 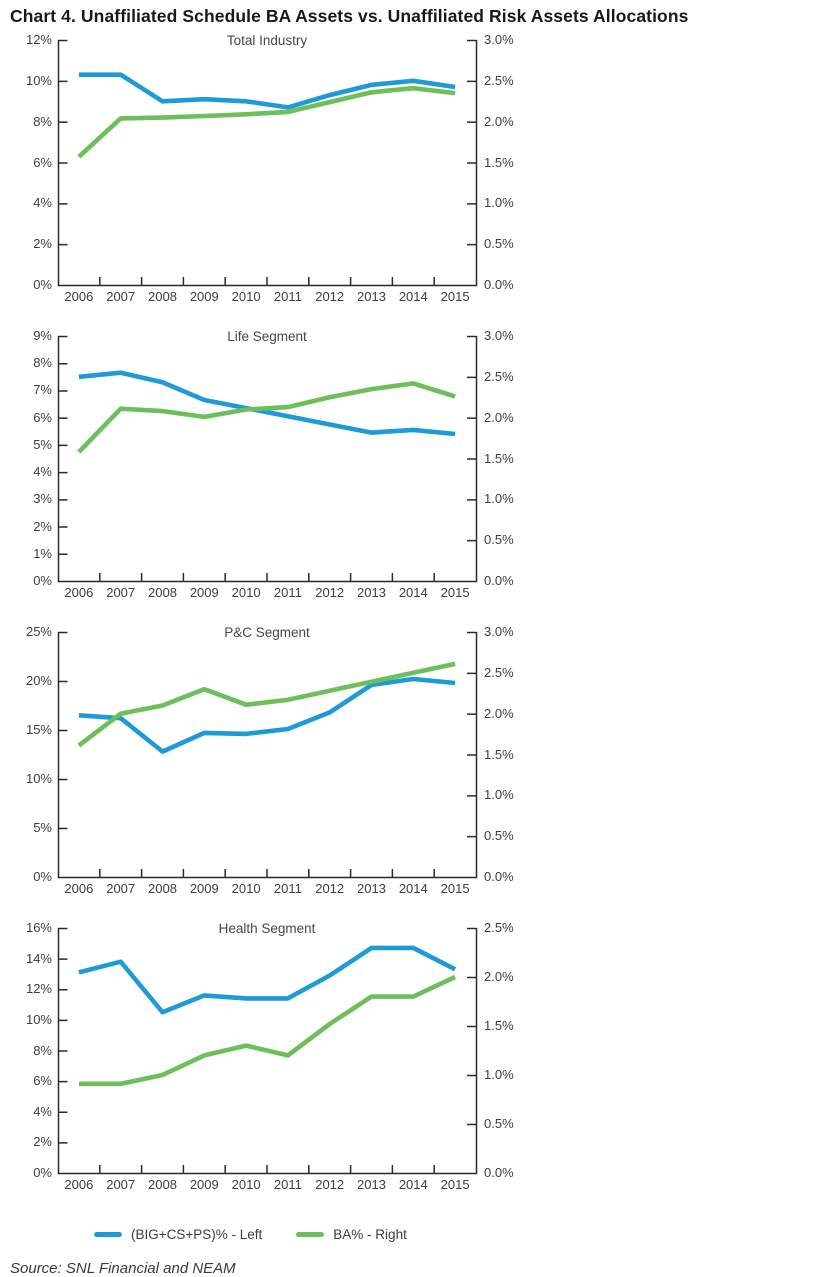 I want to click on left-axis-tick-label: 1%, so click(x=42, y=553).